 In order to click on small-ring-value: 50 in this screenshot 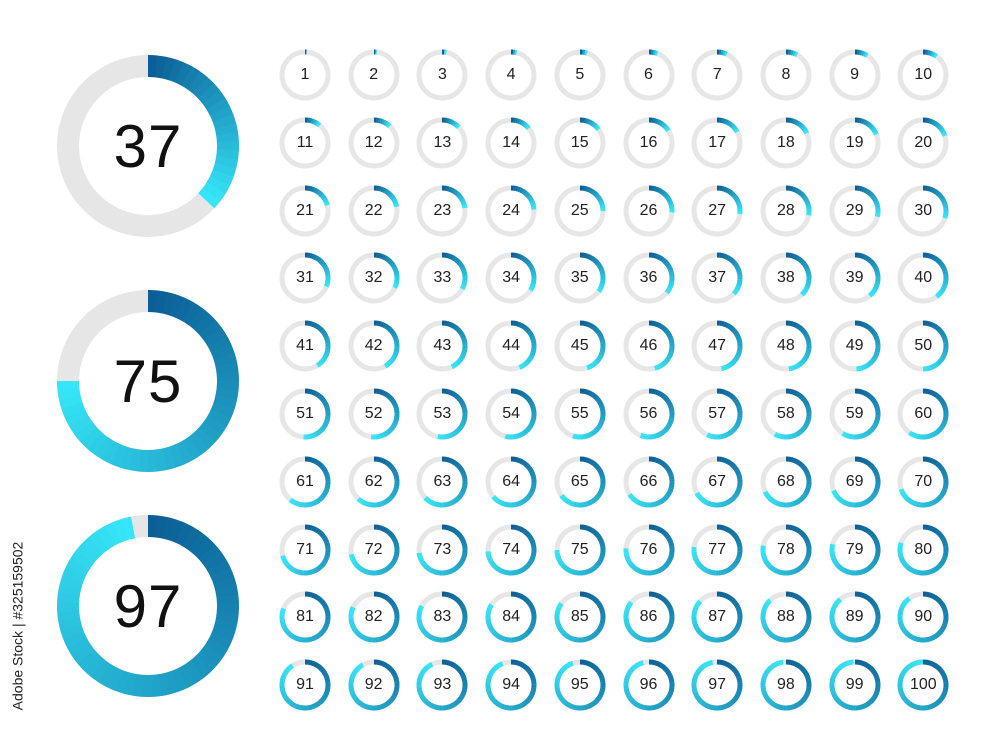, I will do `click(923, 346)`.